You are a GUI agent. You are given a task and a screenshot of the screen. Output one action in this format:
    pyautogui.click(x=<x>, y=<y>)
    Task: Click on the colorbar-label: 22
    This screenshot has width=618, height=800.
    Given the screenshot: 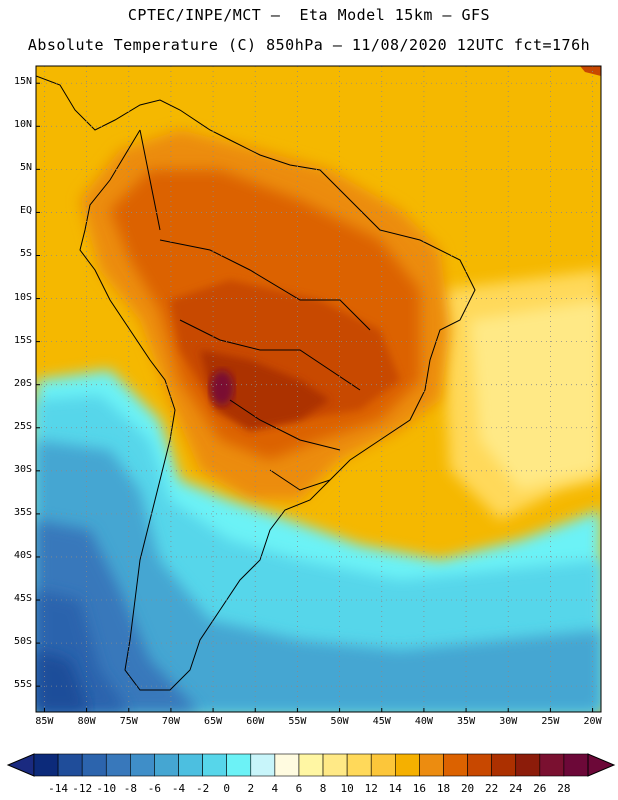 What is the action you would take?
    pyautogui.click(x=492, y=788)
    